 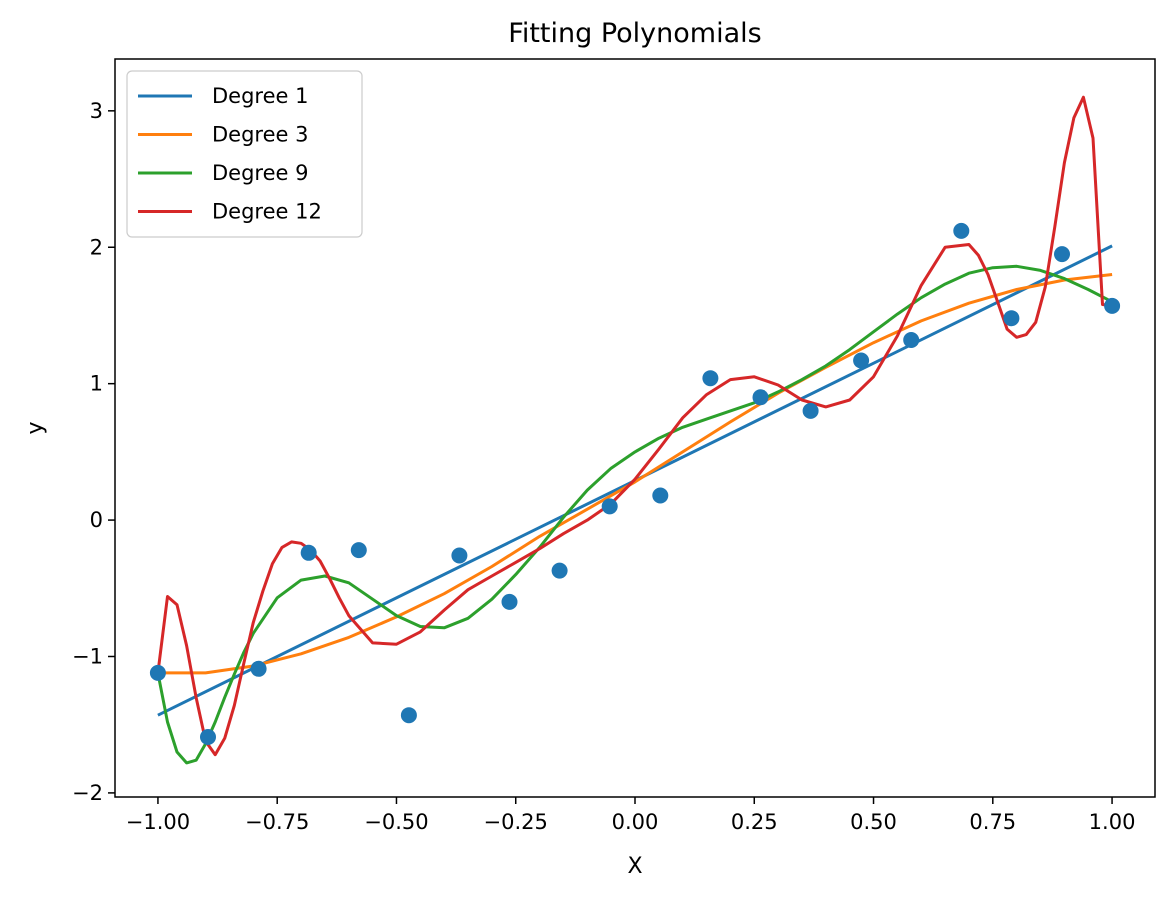 I want to click on y-tick-label: −2, so click(x=87, y=793).